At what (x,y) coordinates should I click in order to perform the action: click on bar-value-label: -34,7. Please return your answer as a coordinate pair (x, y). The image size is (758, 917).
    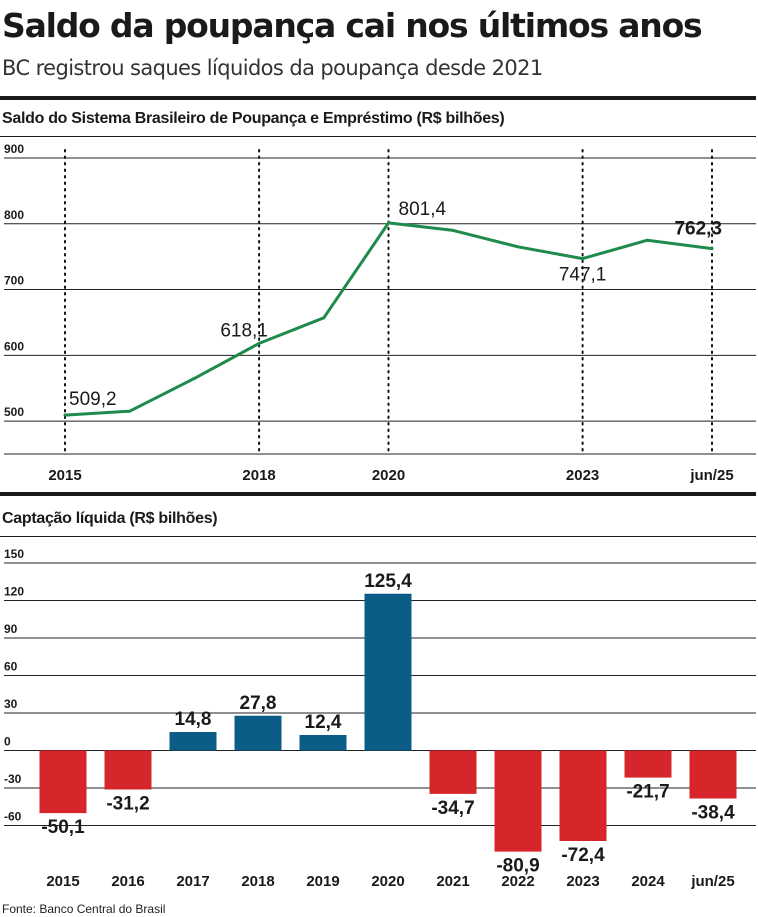
    Looking at the image, I should click on (452, 808).